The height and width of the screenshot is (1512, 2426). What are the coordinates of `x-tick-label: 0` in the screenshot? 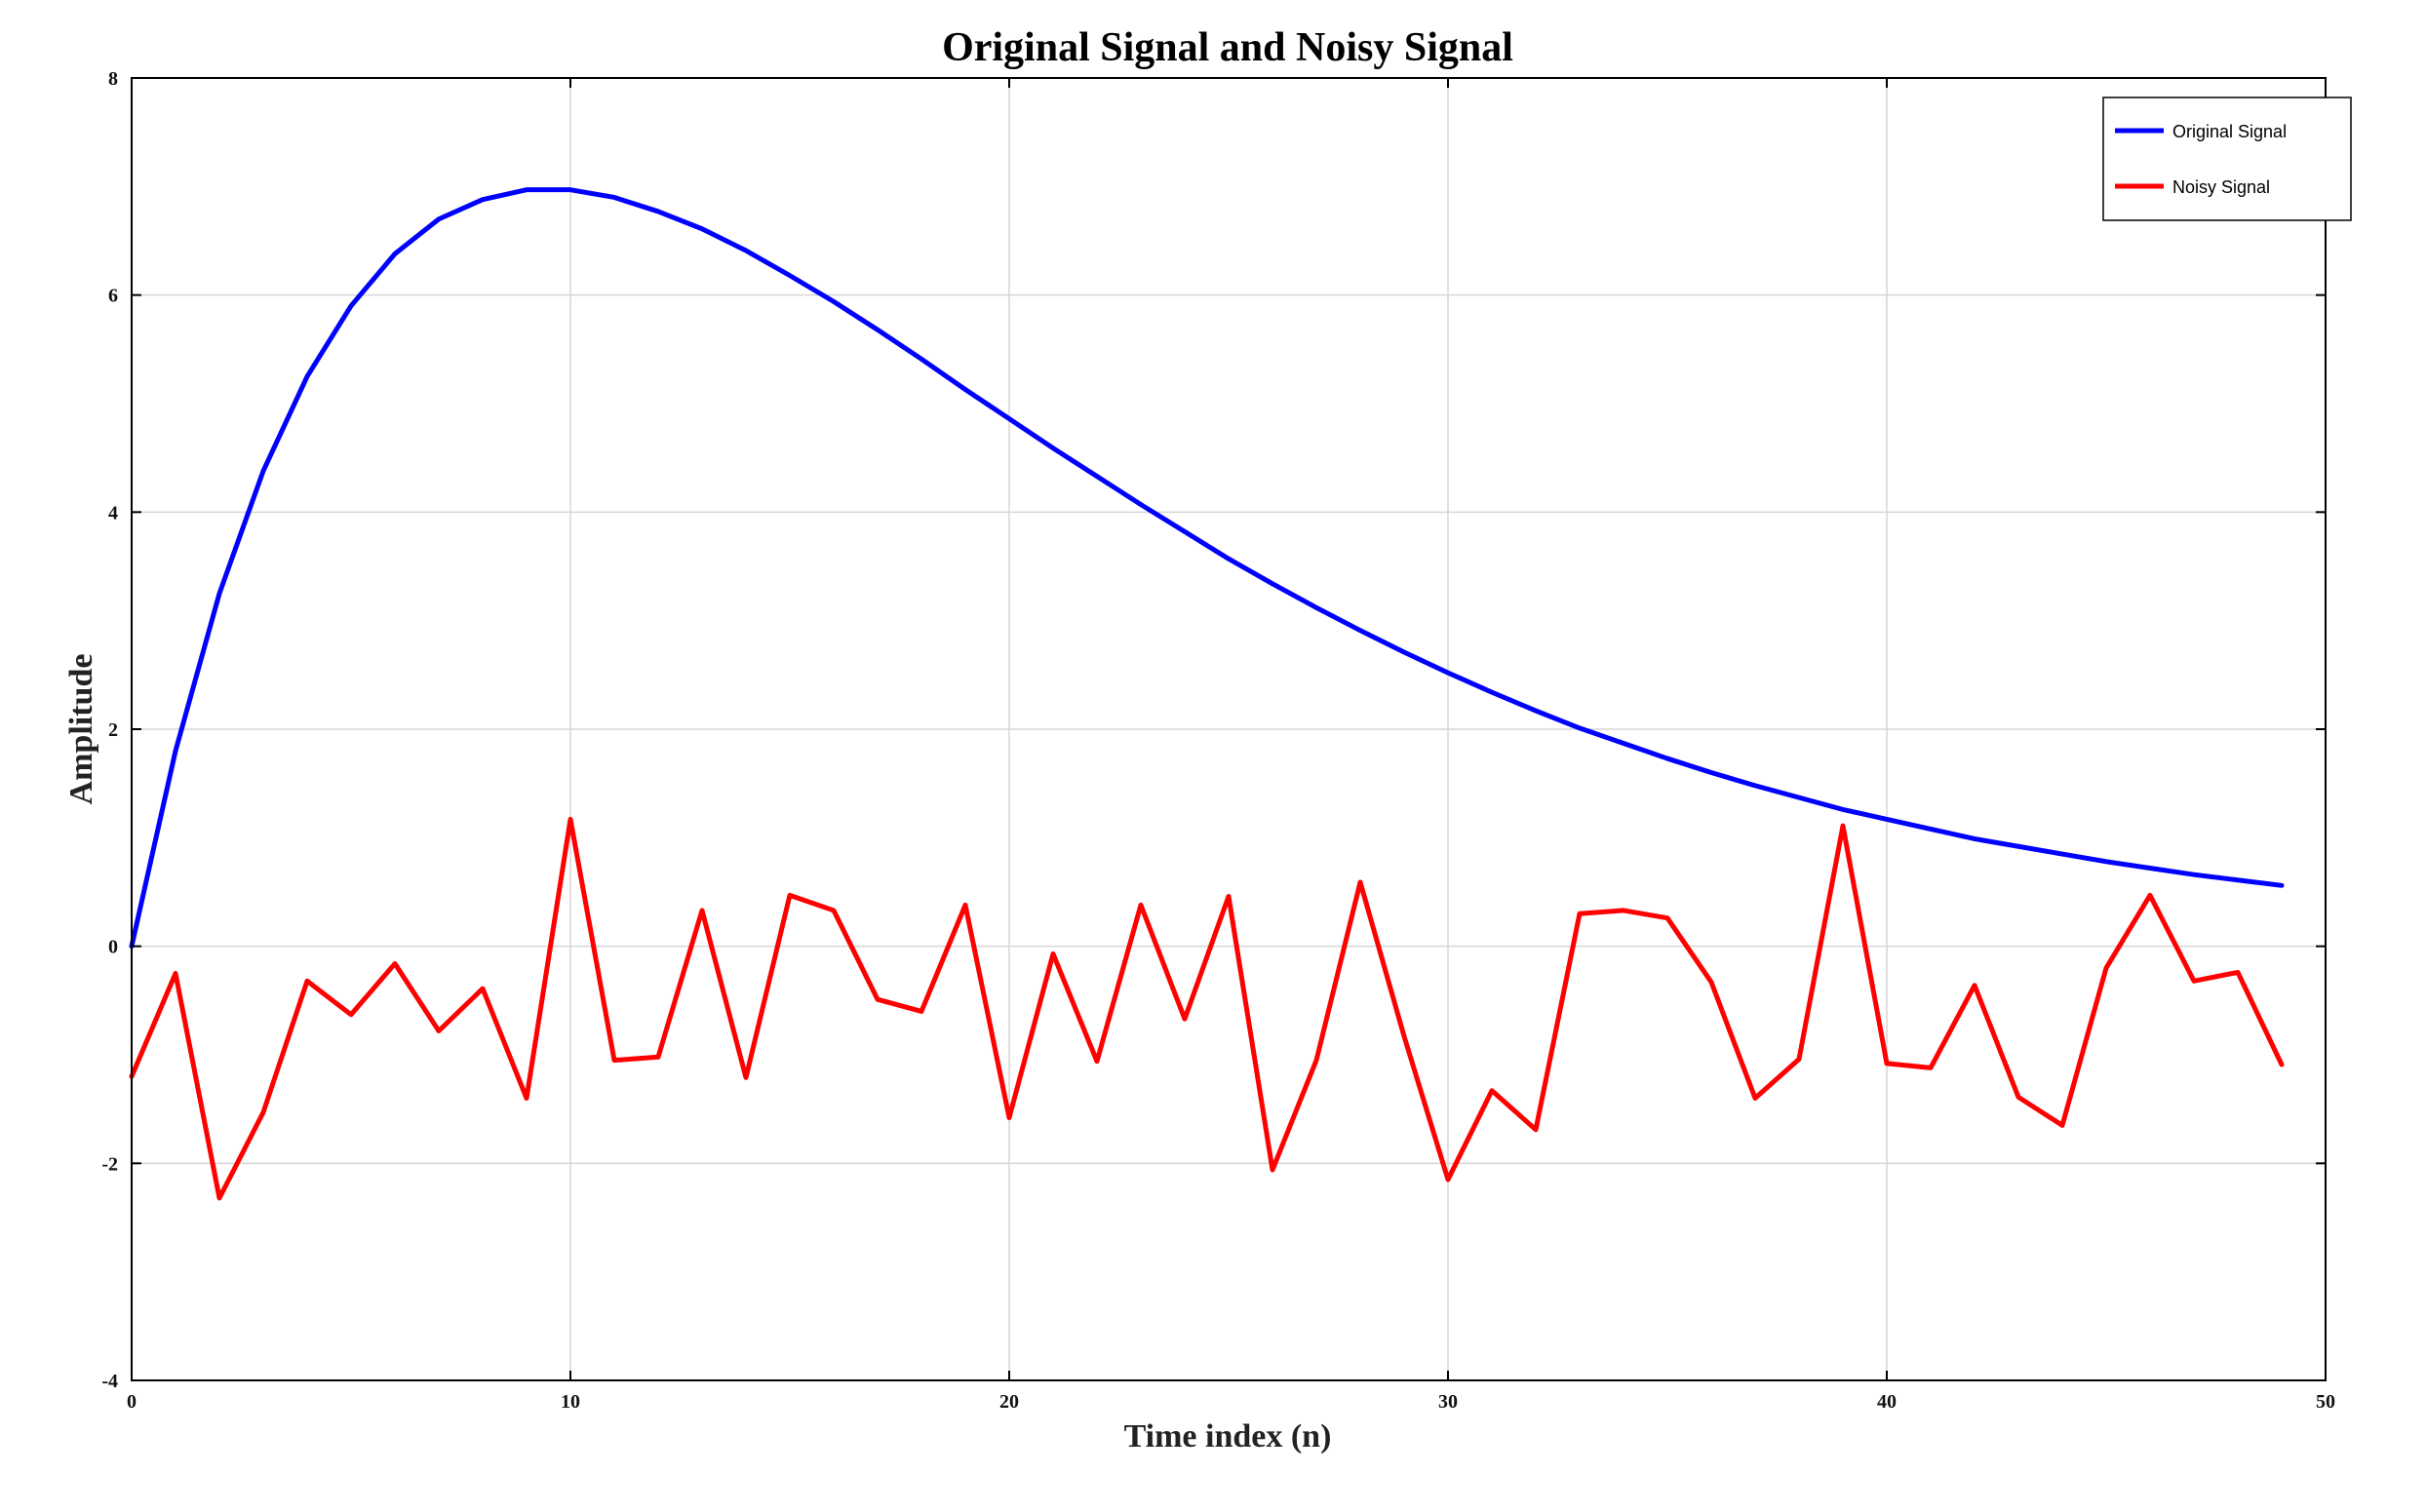 It's located at (132, 1402).